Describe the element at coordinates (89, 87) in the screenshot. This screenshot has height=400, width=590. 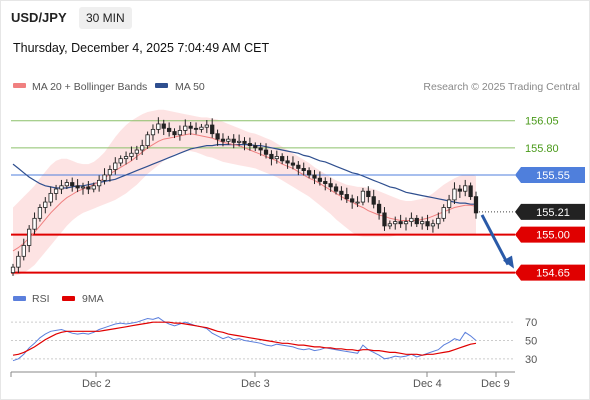
I see `ma20-legend-label: MA 20 + Bollinger Bands` at that location.